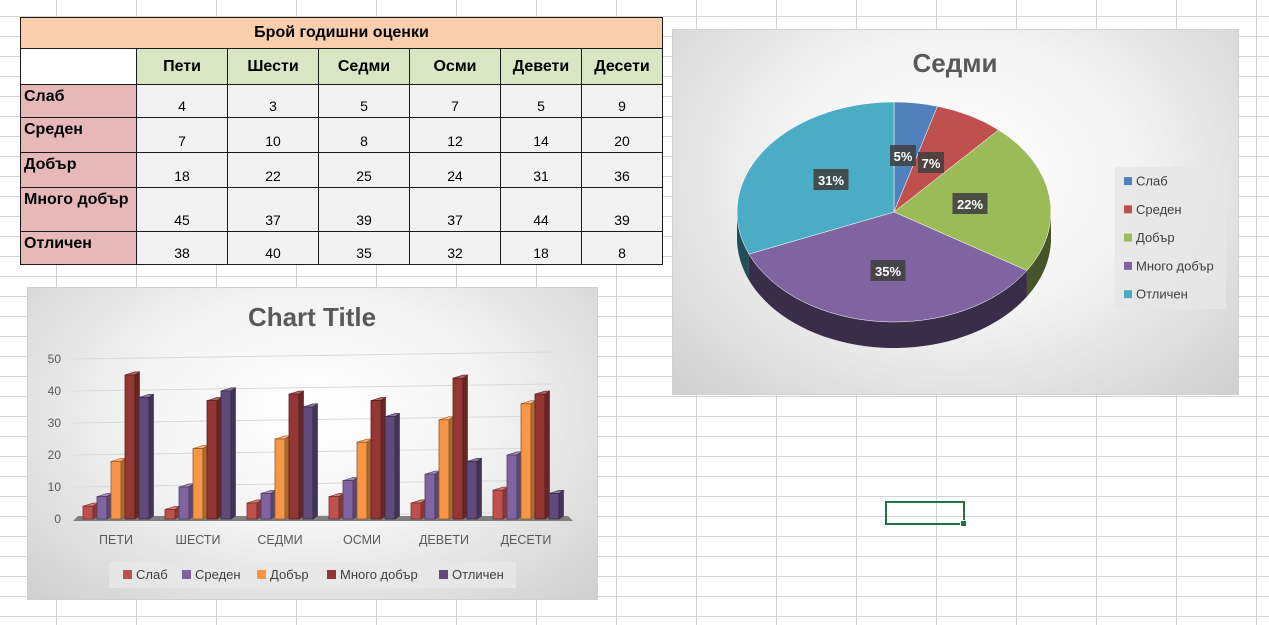  I want to click on row-header: Добър, so click(78, 170).